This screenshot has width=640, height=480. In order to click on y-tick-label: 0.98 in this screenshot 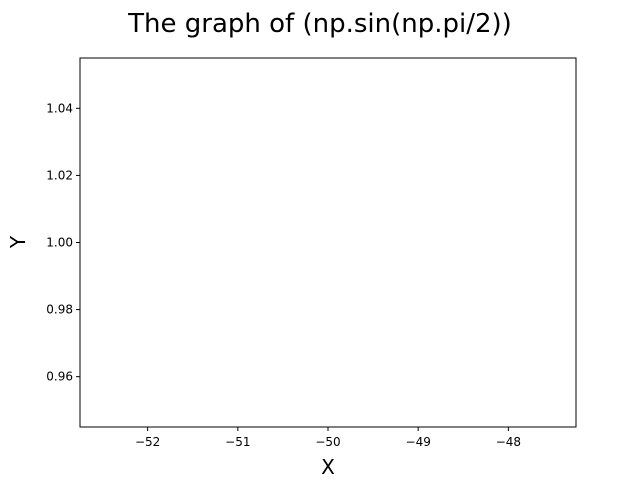, I will do `click(59, 310)`.